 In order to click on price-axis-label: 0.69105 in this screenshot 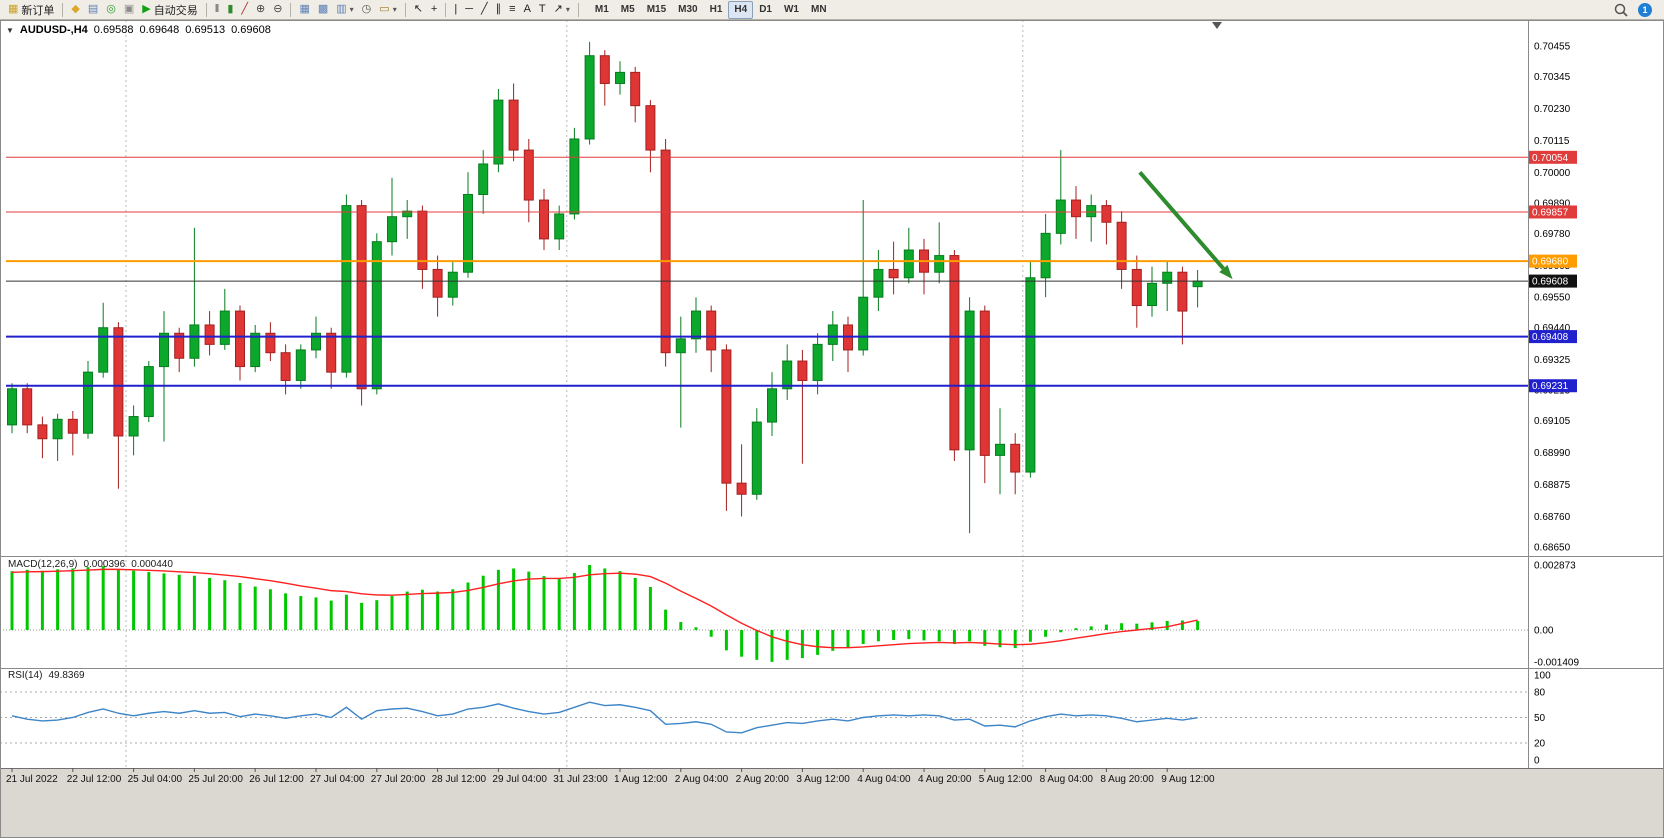, I will do `click(1552, 421)`.